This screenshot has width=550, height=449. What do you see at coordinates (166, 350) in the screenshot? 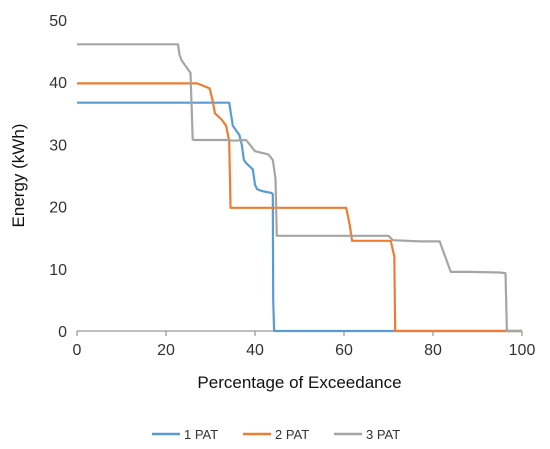
I see `x-tick-label: 20` at bounding box center [166, 350].